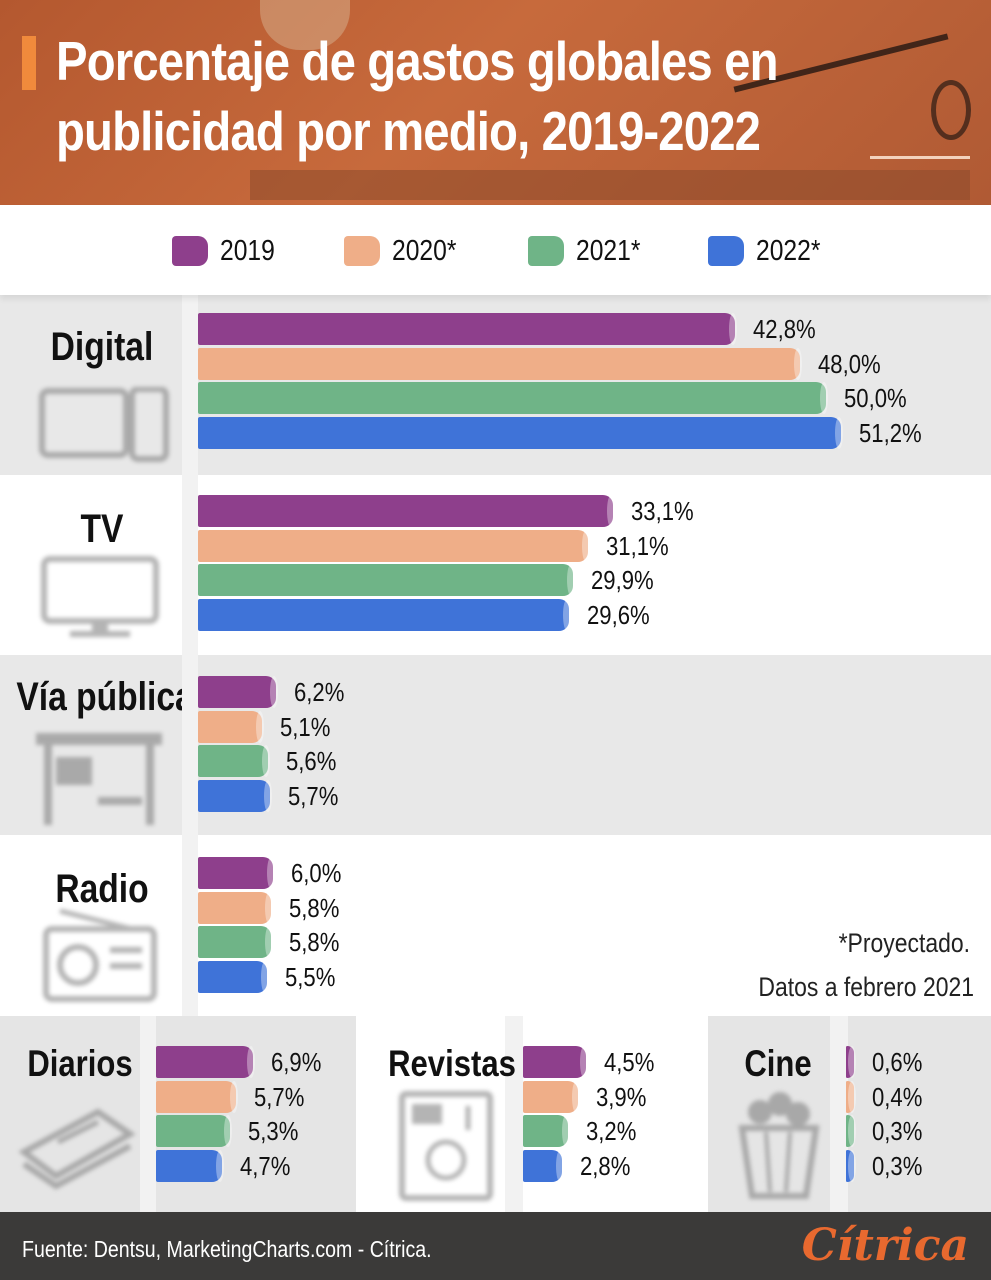 Image resolution: width=991 pixels, height=1280 pixels. Describe the element at coordinates (546, 251) in the screenshot. I see `legend-swatch-2021` at that location.